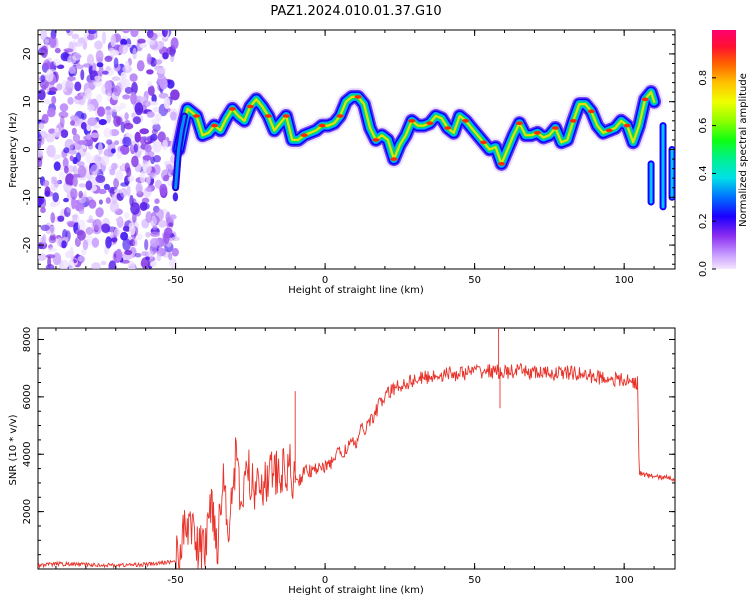 This screenshot has height=600, width=750. What do you see at coordinates (180, 152) in the screenshot?
I see `ridge-onset-core` at bounding box center [180, 152].